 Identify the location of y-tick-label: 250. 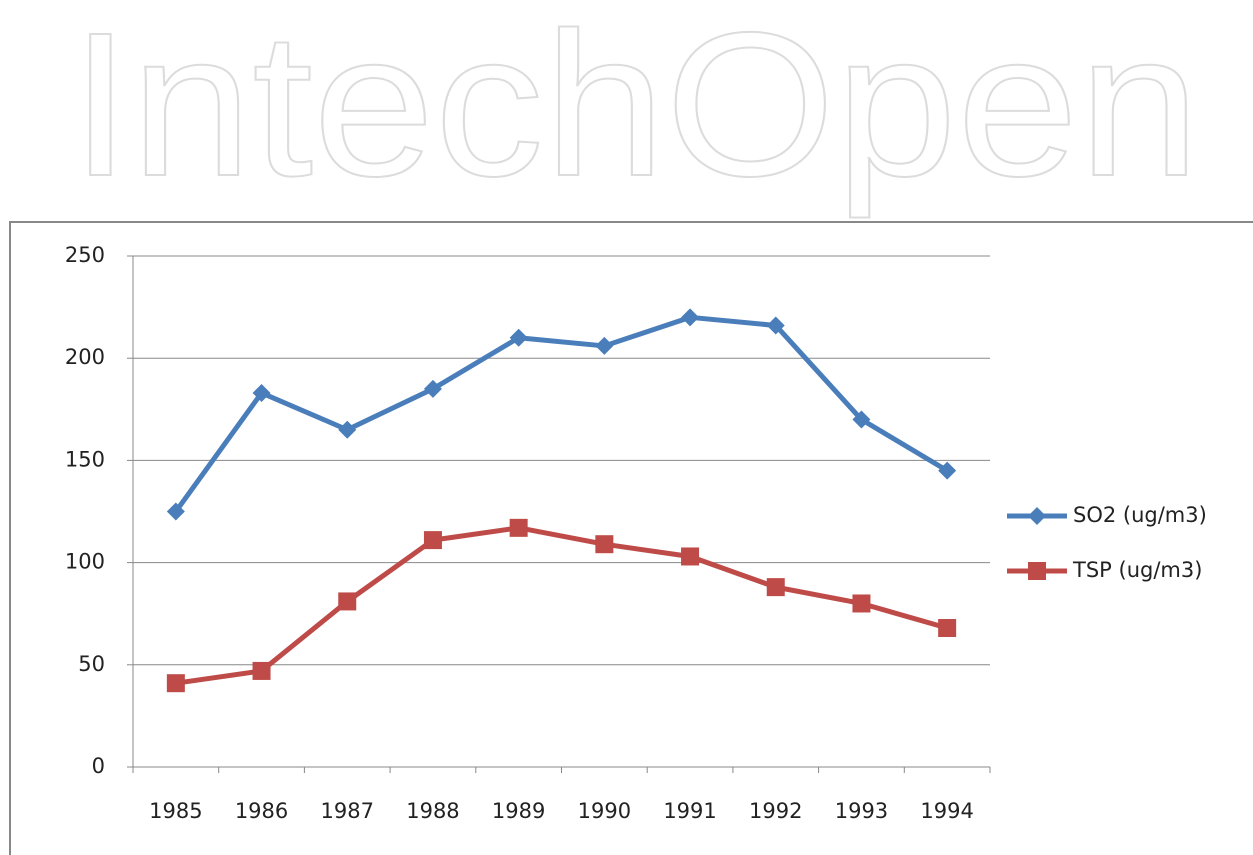
(85, 255).